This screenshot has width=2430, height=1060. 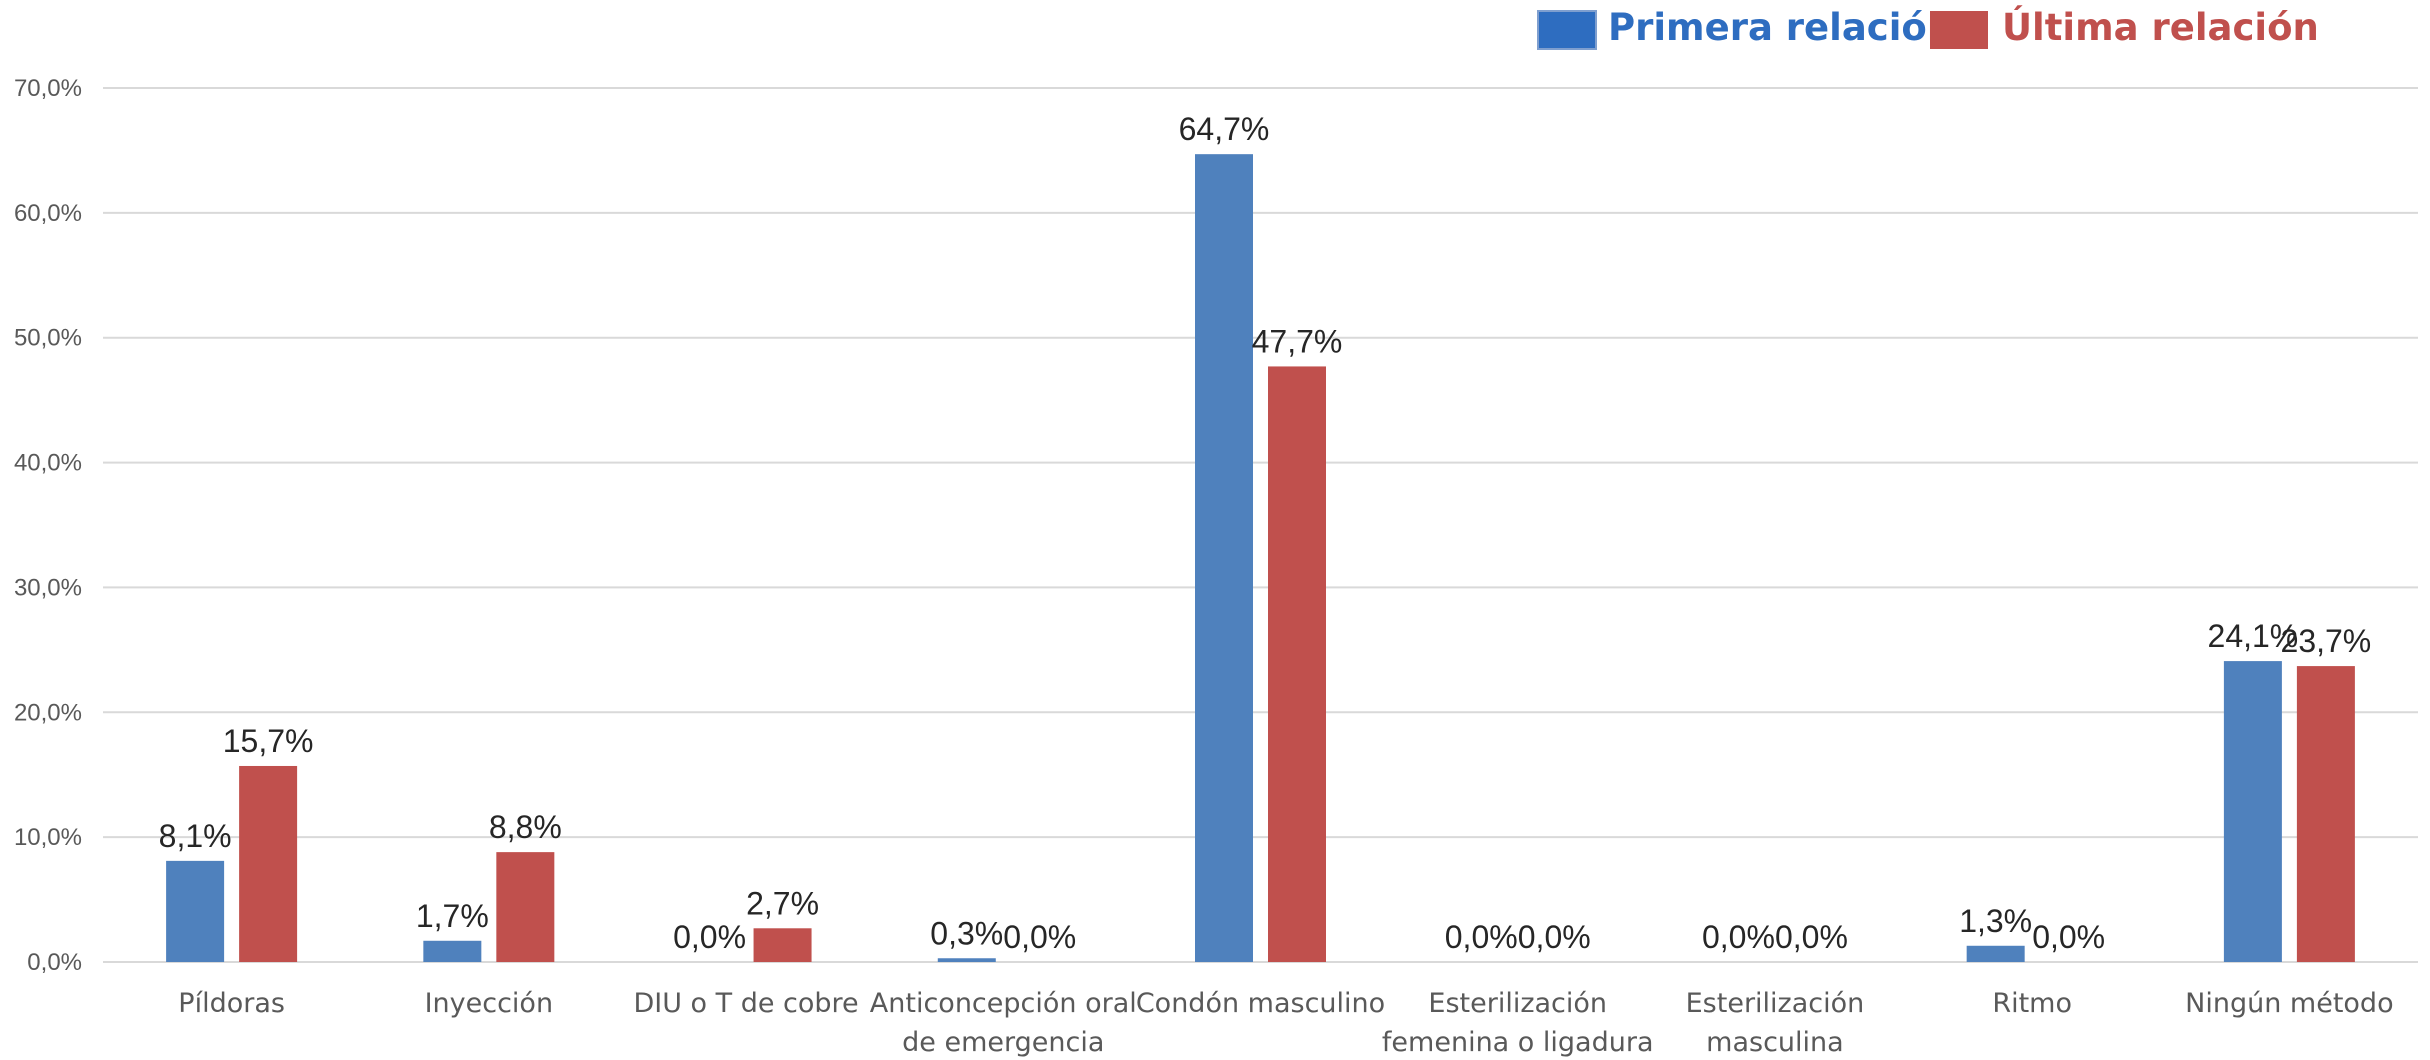 What do you see at coordinates (1297, 341) in the screenshot?
I see `data-label-1-4: 47,7%` at bounding box center [1297, 341].